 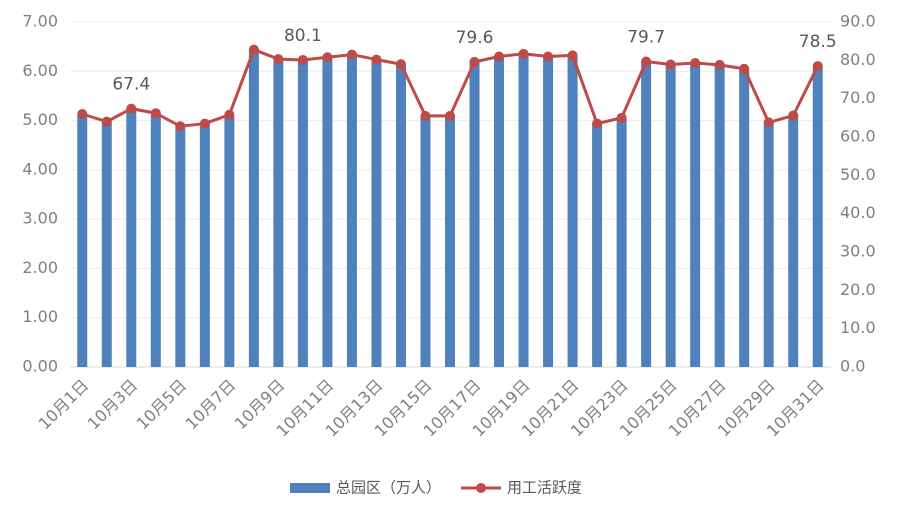 I want to click on x-tick-label: 10月3日, so click(x=113, y=405).